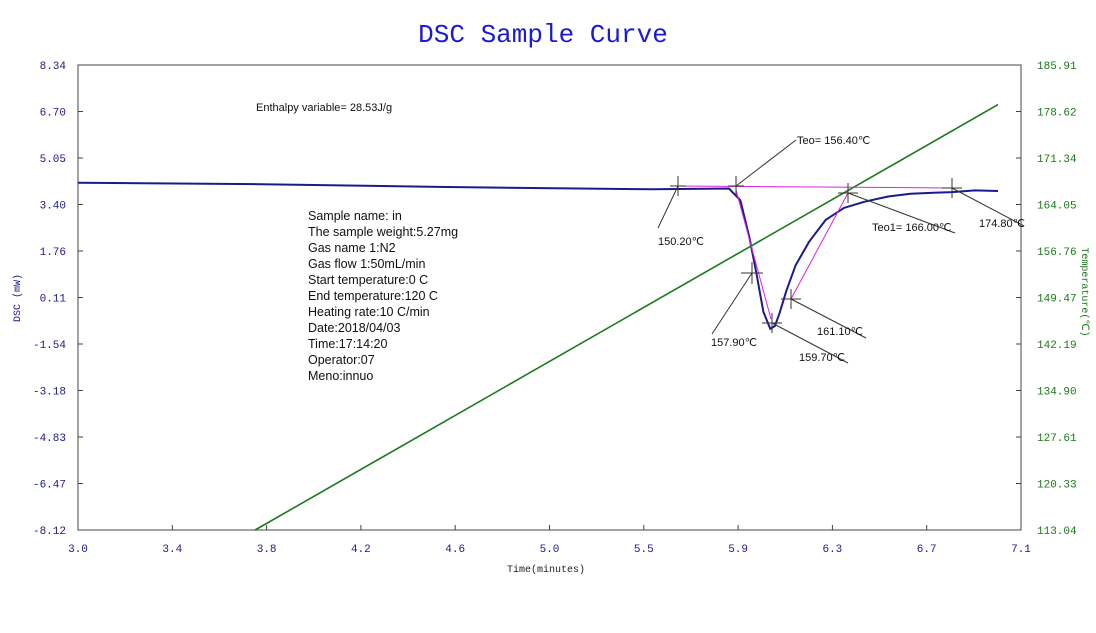  I want to click on left-tick-label: -4.83, so click(49, 439).